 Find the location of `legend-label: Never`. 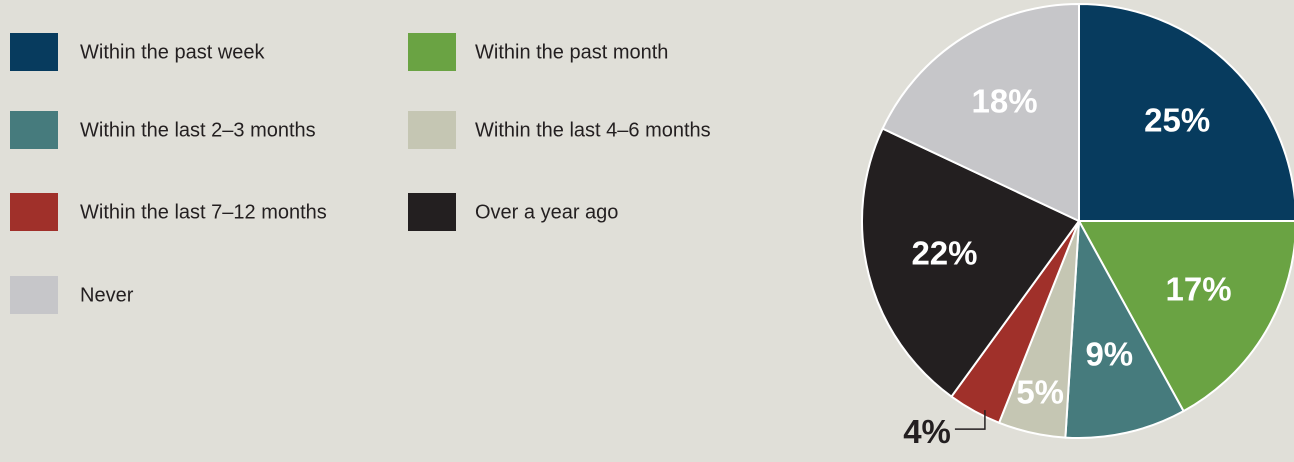

legend-label: Never is located at coordinates (107, 295).